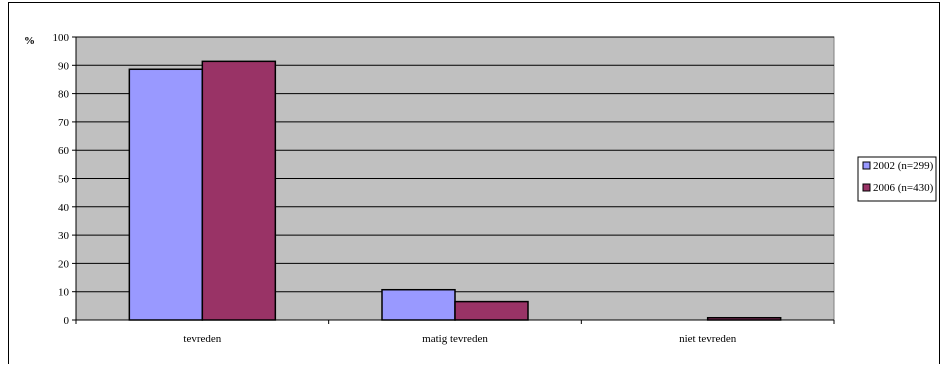  I want to click on legend-label-2002: 2002 (n=299), so click(903, 166).